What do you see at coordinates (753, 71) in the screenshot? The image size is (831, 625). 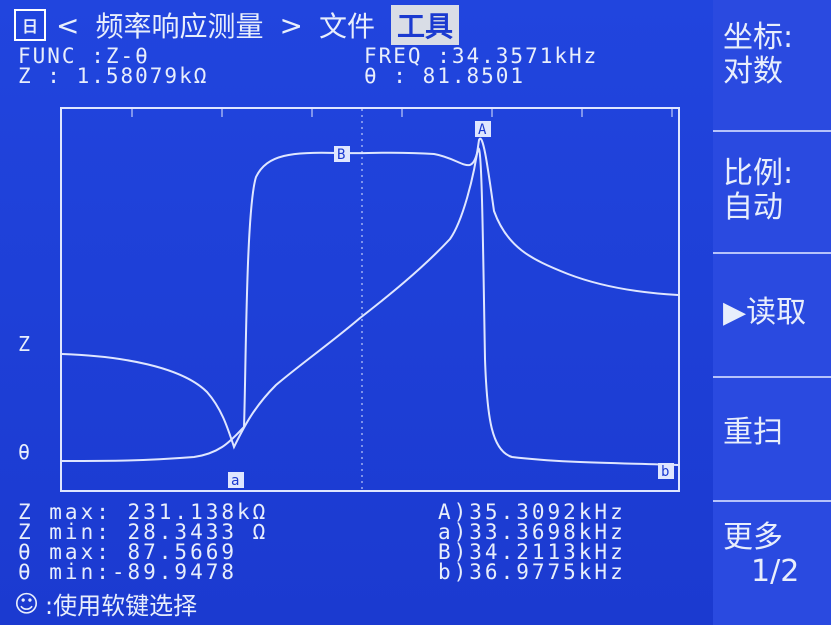 I see `softkey-value: 对数` at bounding box center [753, 71].